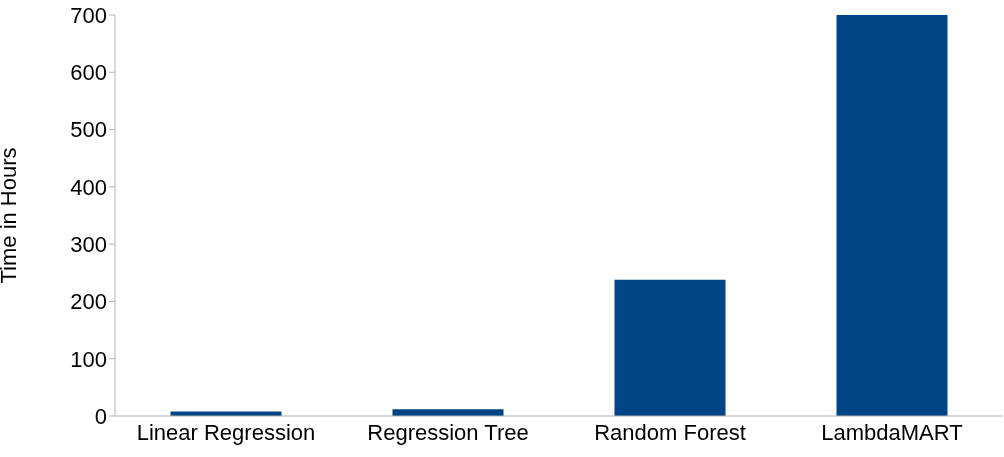 The image size is (1004, 457). What do you see at coordinates (88, 302) in the screenshot?
I see `y-tick-label: 200` at bounding box center [88, 302].